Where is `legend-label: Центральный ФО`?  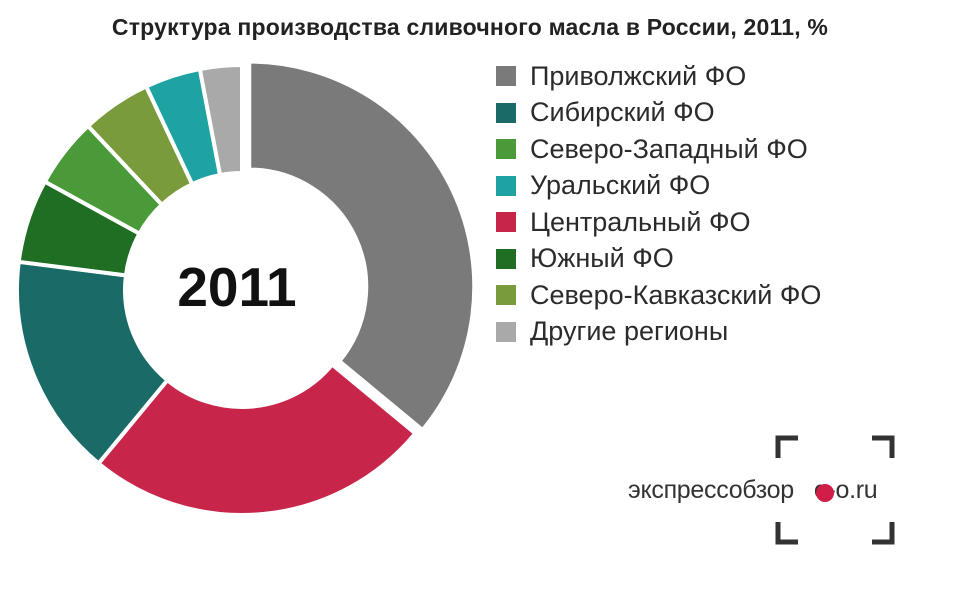 legend-label: Центральный ФО is located at coordinates (640, 221).